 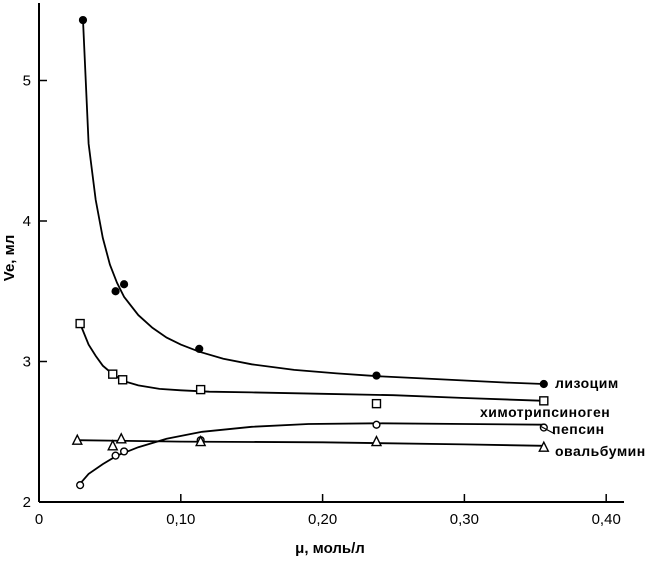 What do you see at coordinates (464, 519) in the screenshot?
I see `x-tick-label: 0,30` at bounding box center [464, 519].